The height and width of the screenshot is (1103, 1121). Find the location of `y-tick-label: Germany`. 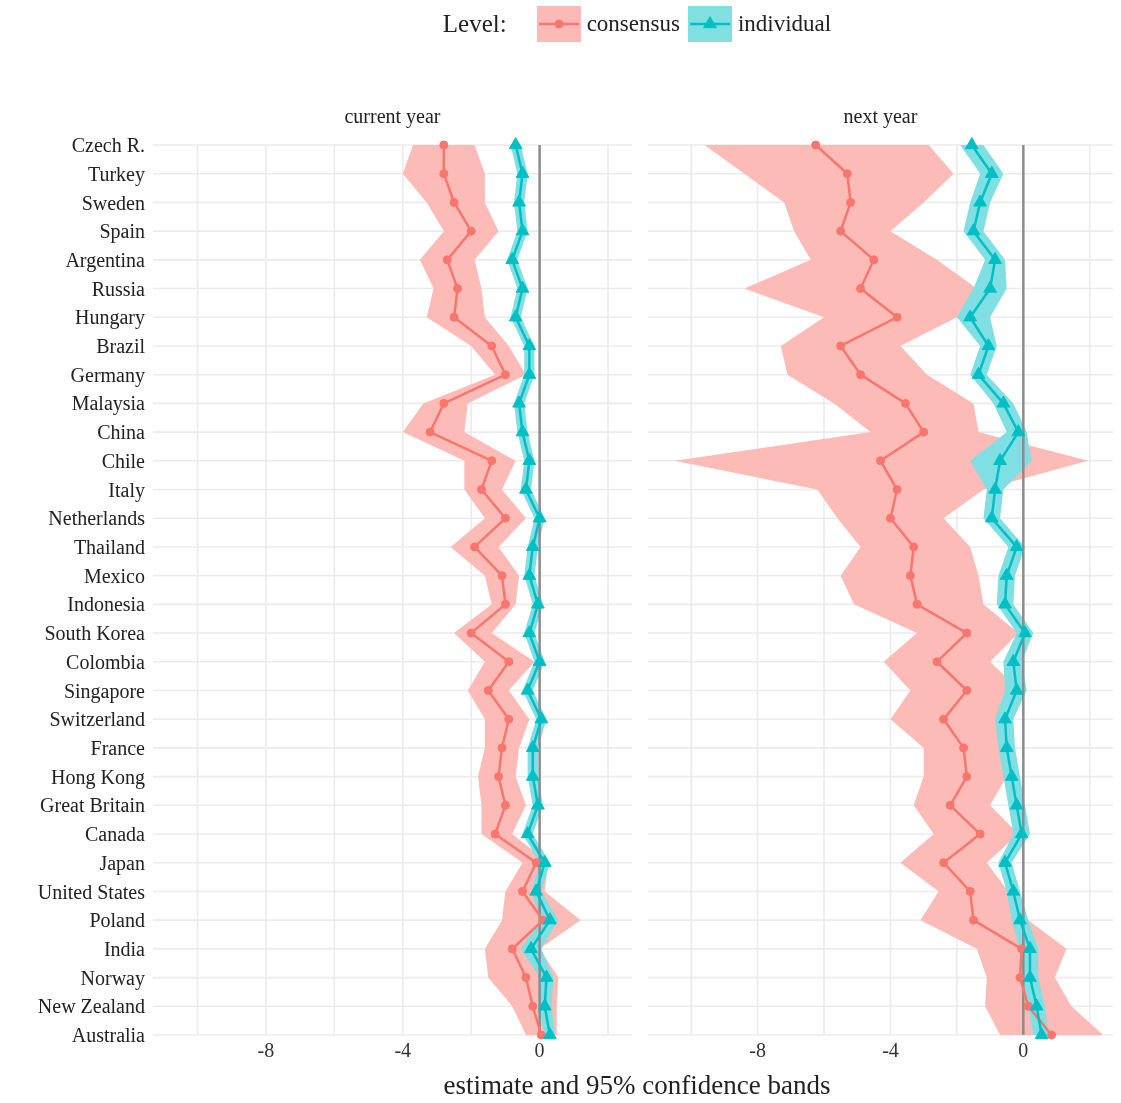

y-tick-label: Germany is located at coordinates (107, 375).